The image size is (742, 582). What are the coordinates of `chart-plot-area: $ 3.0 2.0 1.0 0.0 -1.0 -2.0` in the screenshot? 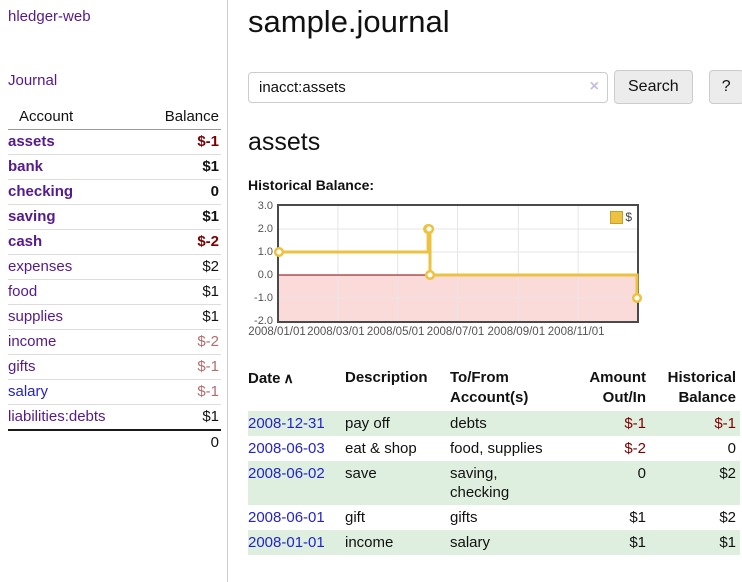 It's located at (448, 263).